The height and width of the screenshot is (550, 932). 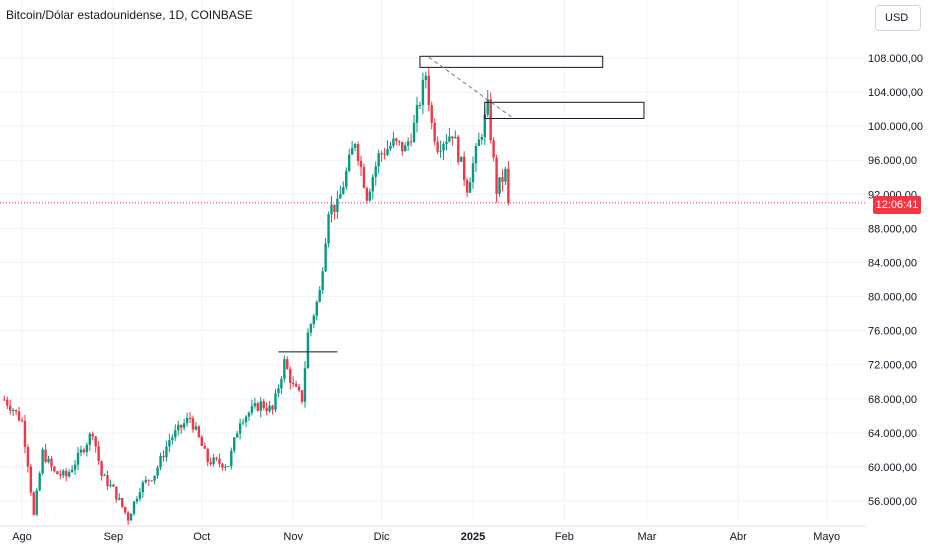 What do you see at coordinates (898, 18) in the screenshot?
I see `currency-button: USD` at bounding box center [898, 18].